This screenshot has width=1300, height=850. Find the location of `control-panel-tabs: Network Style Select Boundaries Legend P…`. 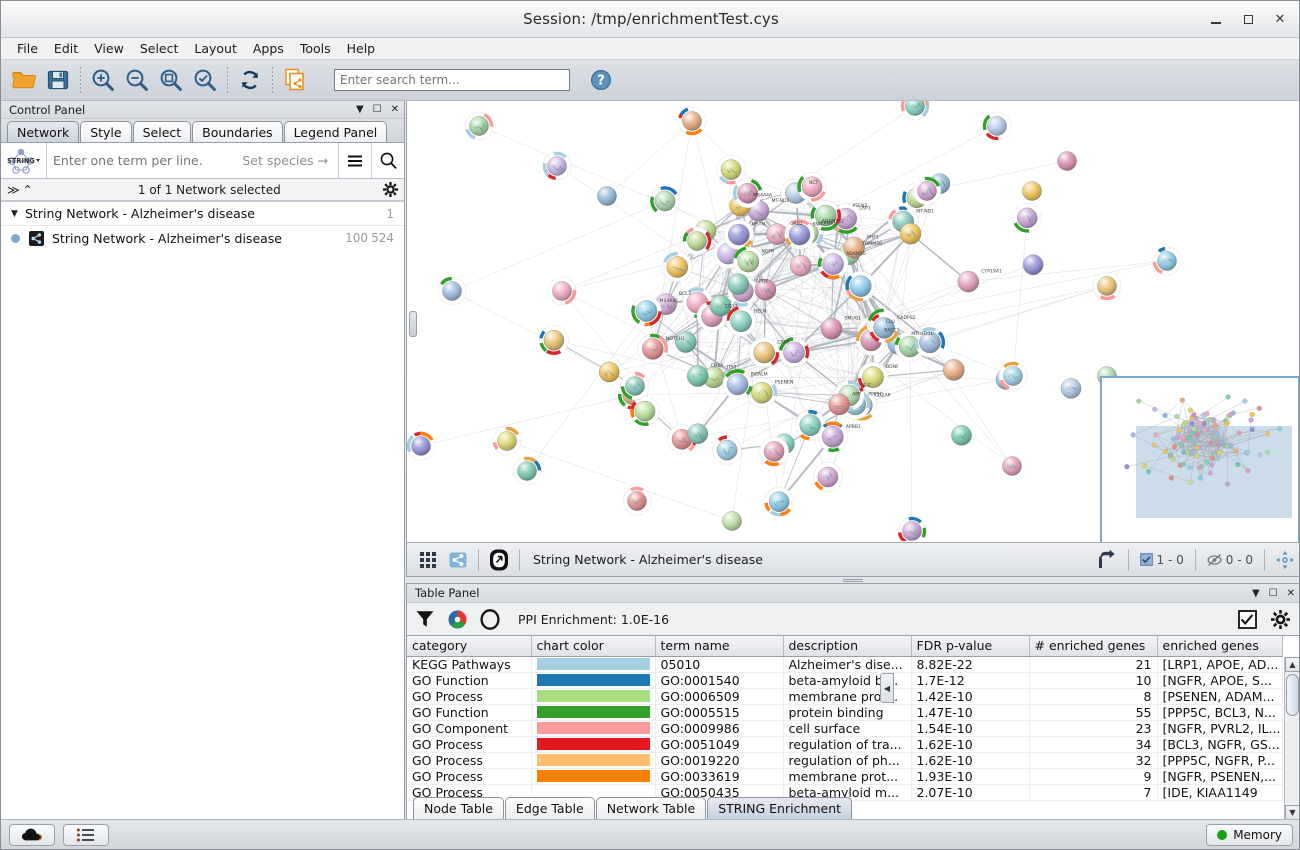

control-panel-tabs: Network Style Select Boundaries Legend P… is located at coordinates (202, 131).